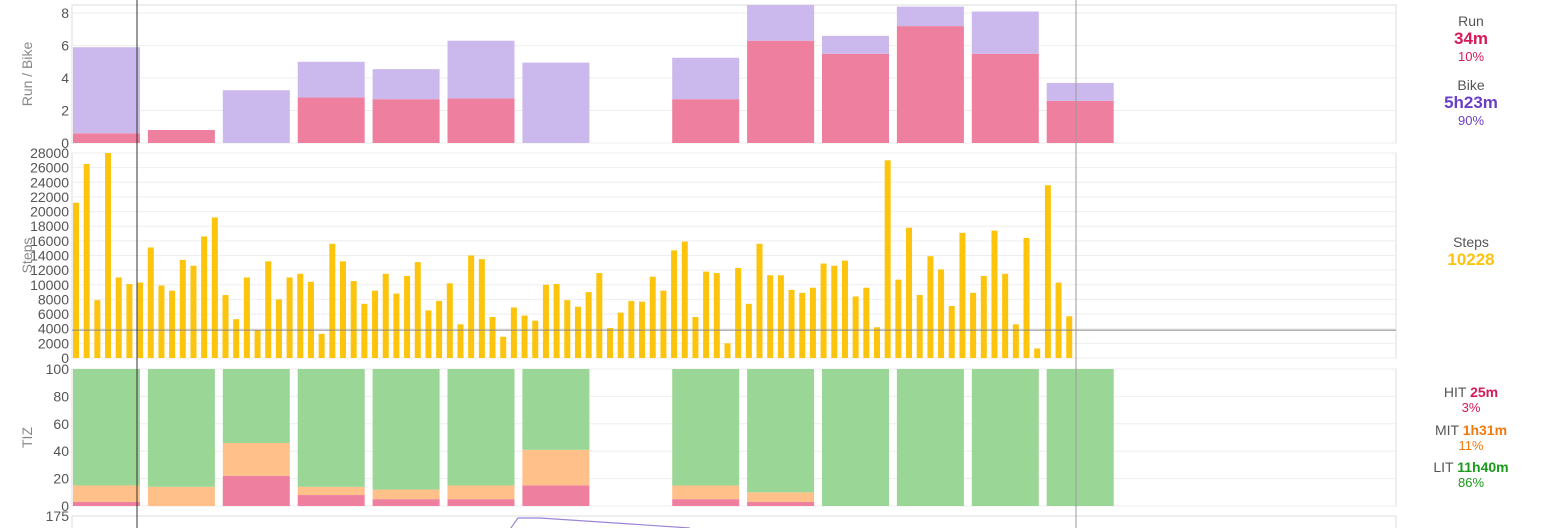 This screenshot has width=1542, height=528. What do you see at coordinates (61, 451) in the screenshot?
I see `tiz-tick-label: 40` at bounding box center [61, 451].